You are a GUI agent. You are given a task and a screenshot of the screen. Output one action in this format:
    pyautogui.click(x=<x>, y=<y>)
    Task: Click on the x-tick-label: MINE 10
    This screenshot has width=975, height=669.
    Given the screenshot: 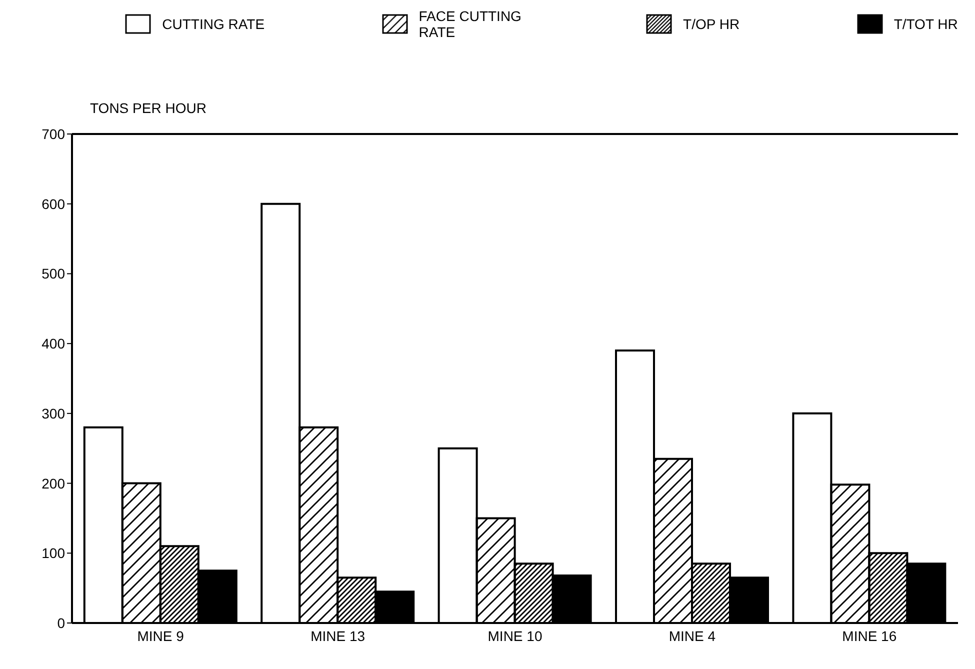 What is the action you would take?
    pyautogui.click(x=515, y=636)
    